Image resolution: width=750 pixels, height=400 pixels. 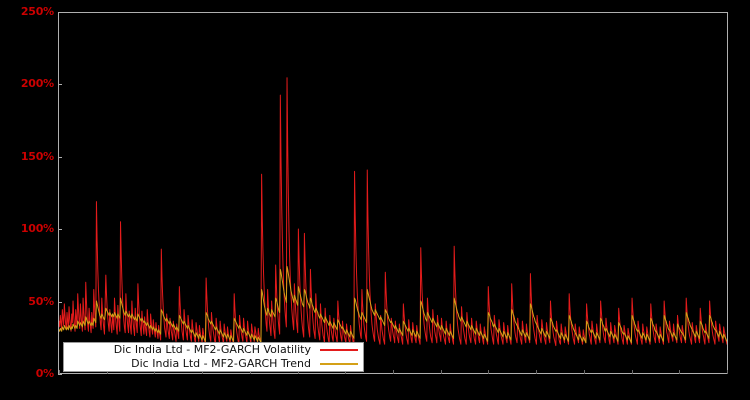 What do you see at coordinates (37, 229) in the screenshot?
I see `y-axis-tick-label: 100%` at bounding box center [37, 229].